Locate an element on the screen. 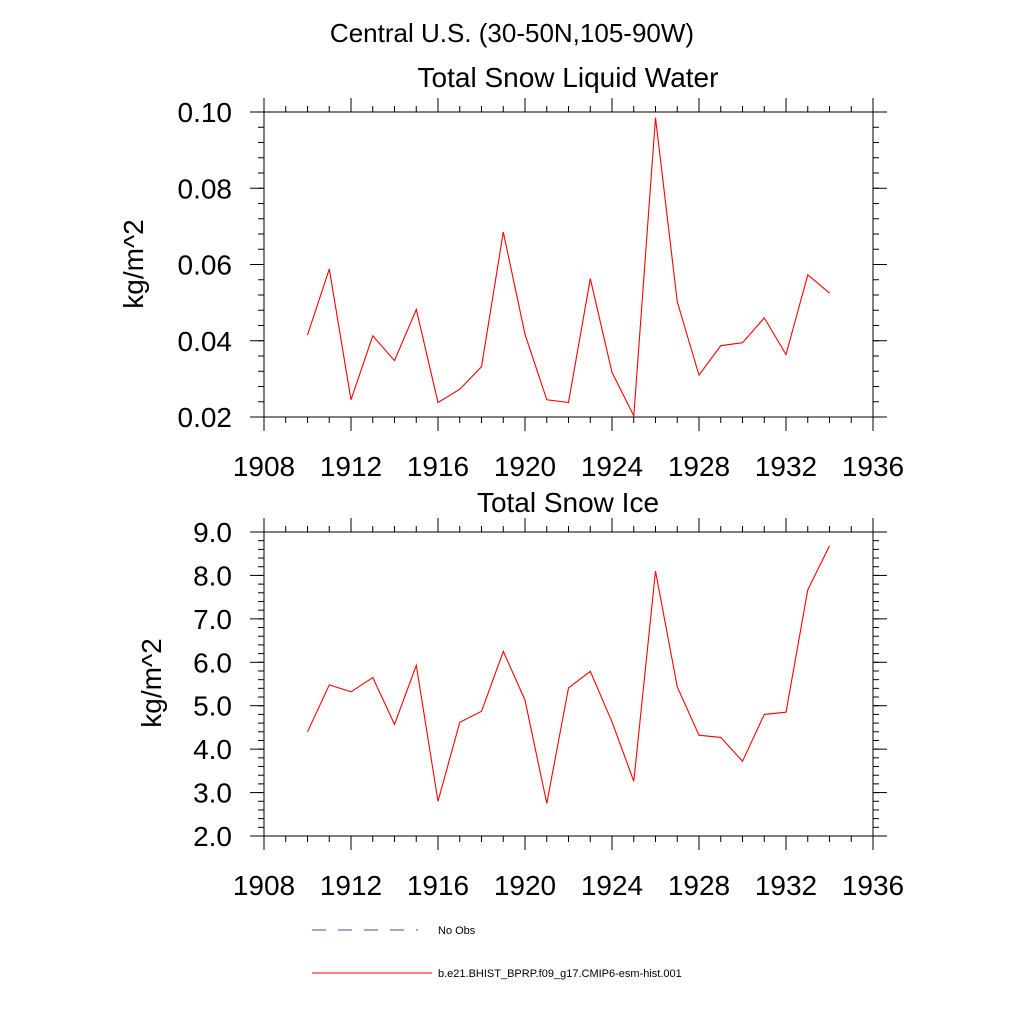  y-tick-label: 9.0 is located at coordinates (212, 532).